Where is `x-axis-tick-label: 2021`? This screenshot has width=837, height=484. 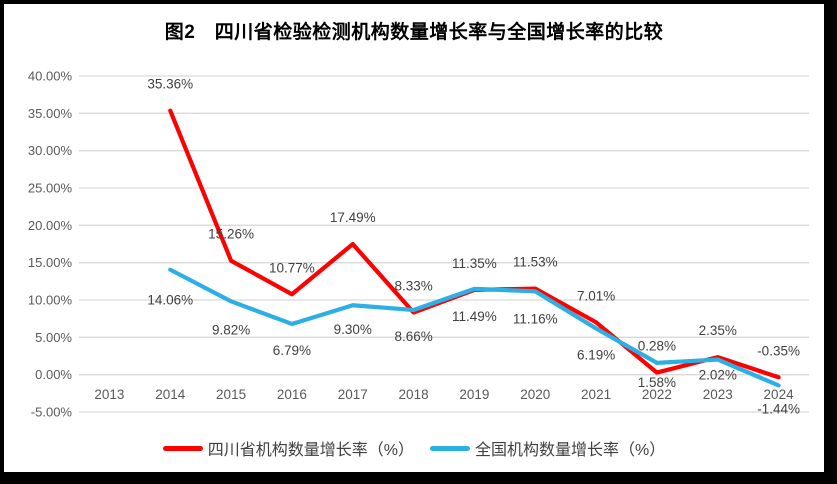 x-axis-tick-label: 2021 is located at coordinates (596, 394).